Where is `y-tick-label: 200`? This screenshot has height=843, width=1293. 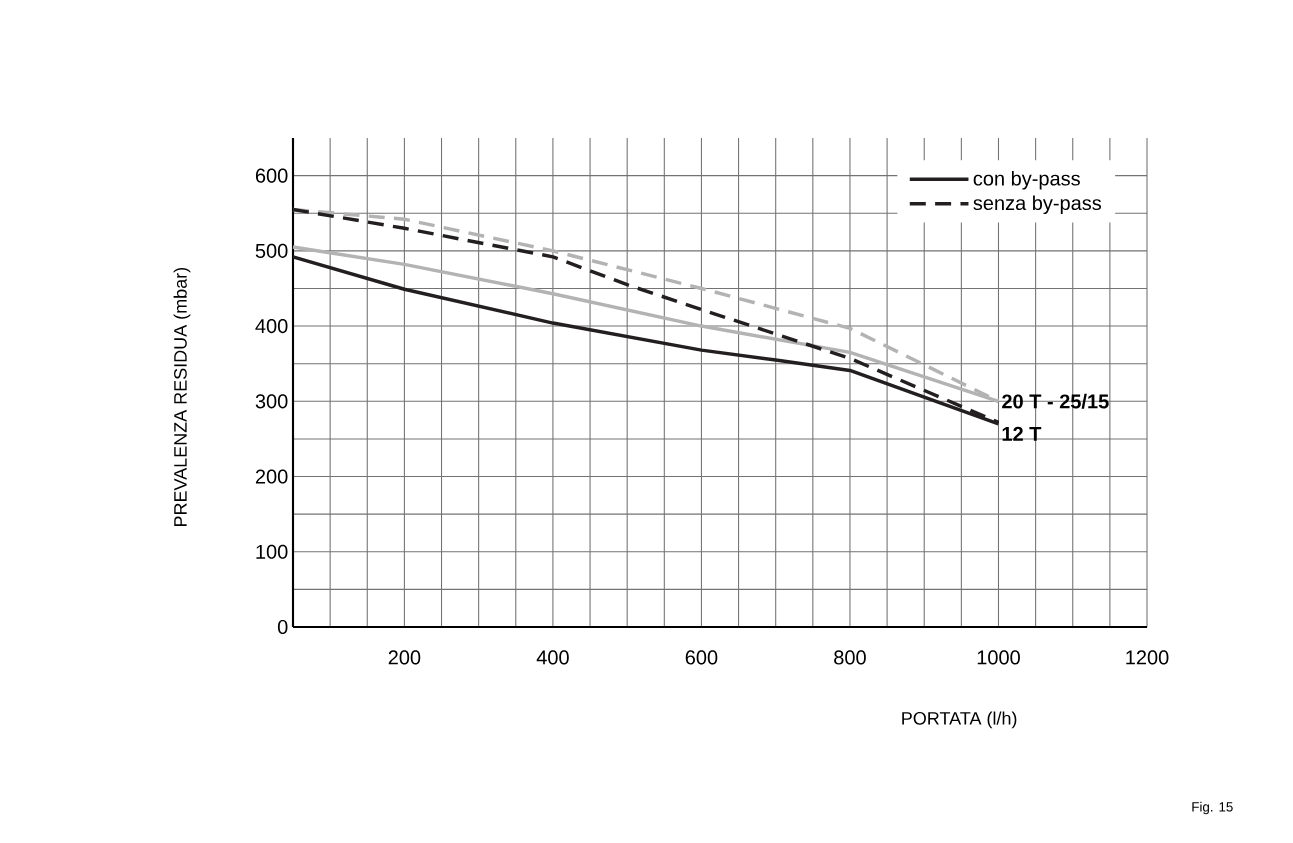
y-tick-label: 200 is located at coordinates (271, 476).